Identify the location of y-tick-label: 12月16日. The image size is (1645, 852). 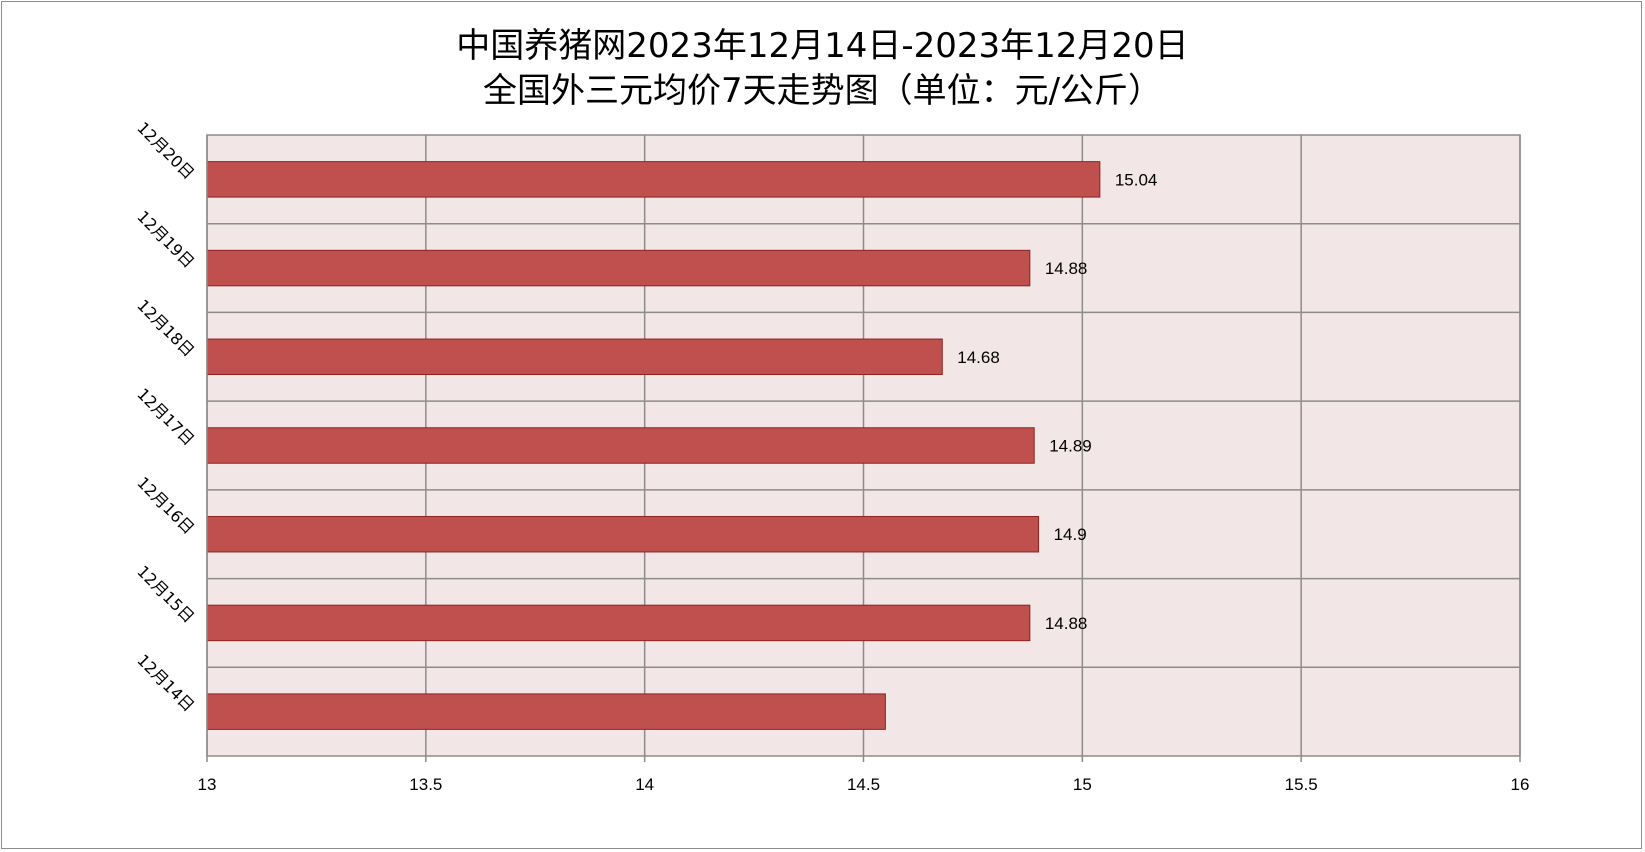
(165, 505).